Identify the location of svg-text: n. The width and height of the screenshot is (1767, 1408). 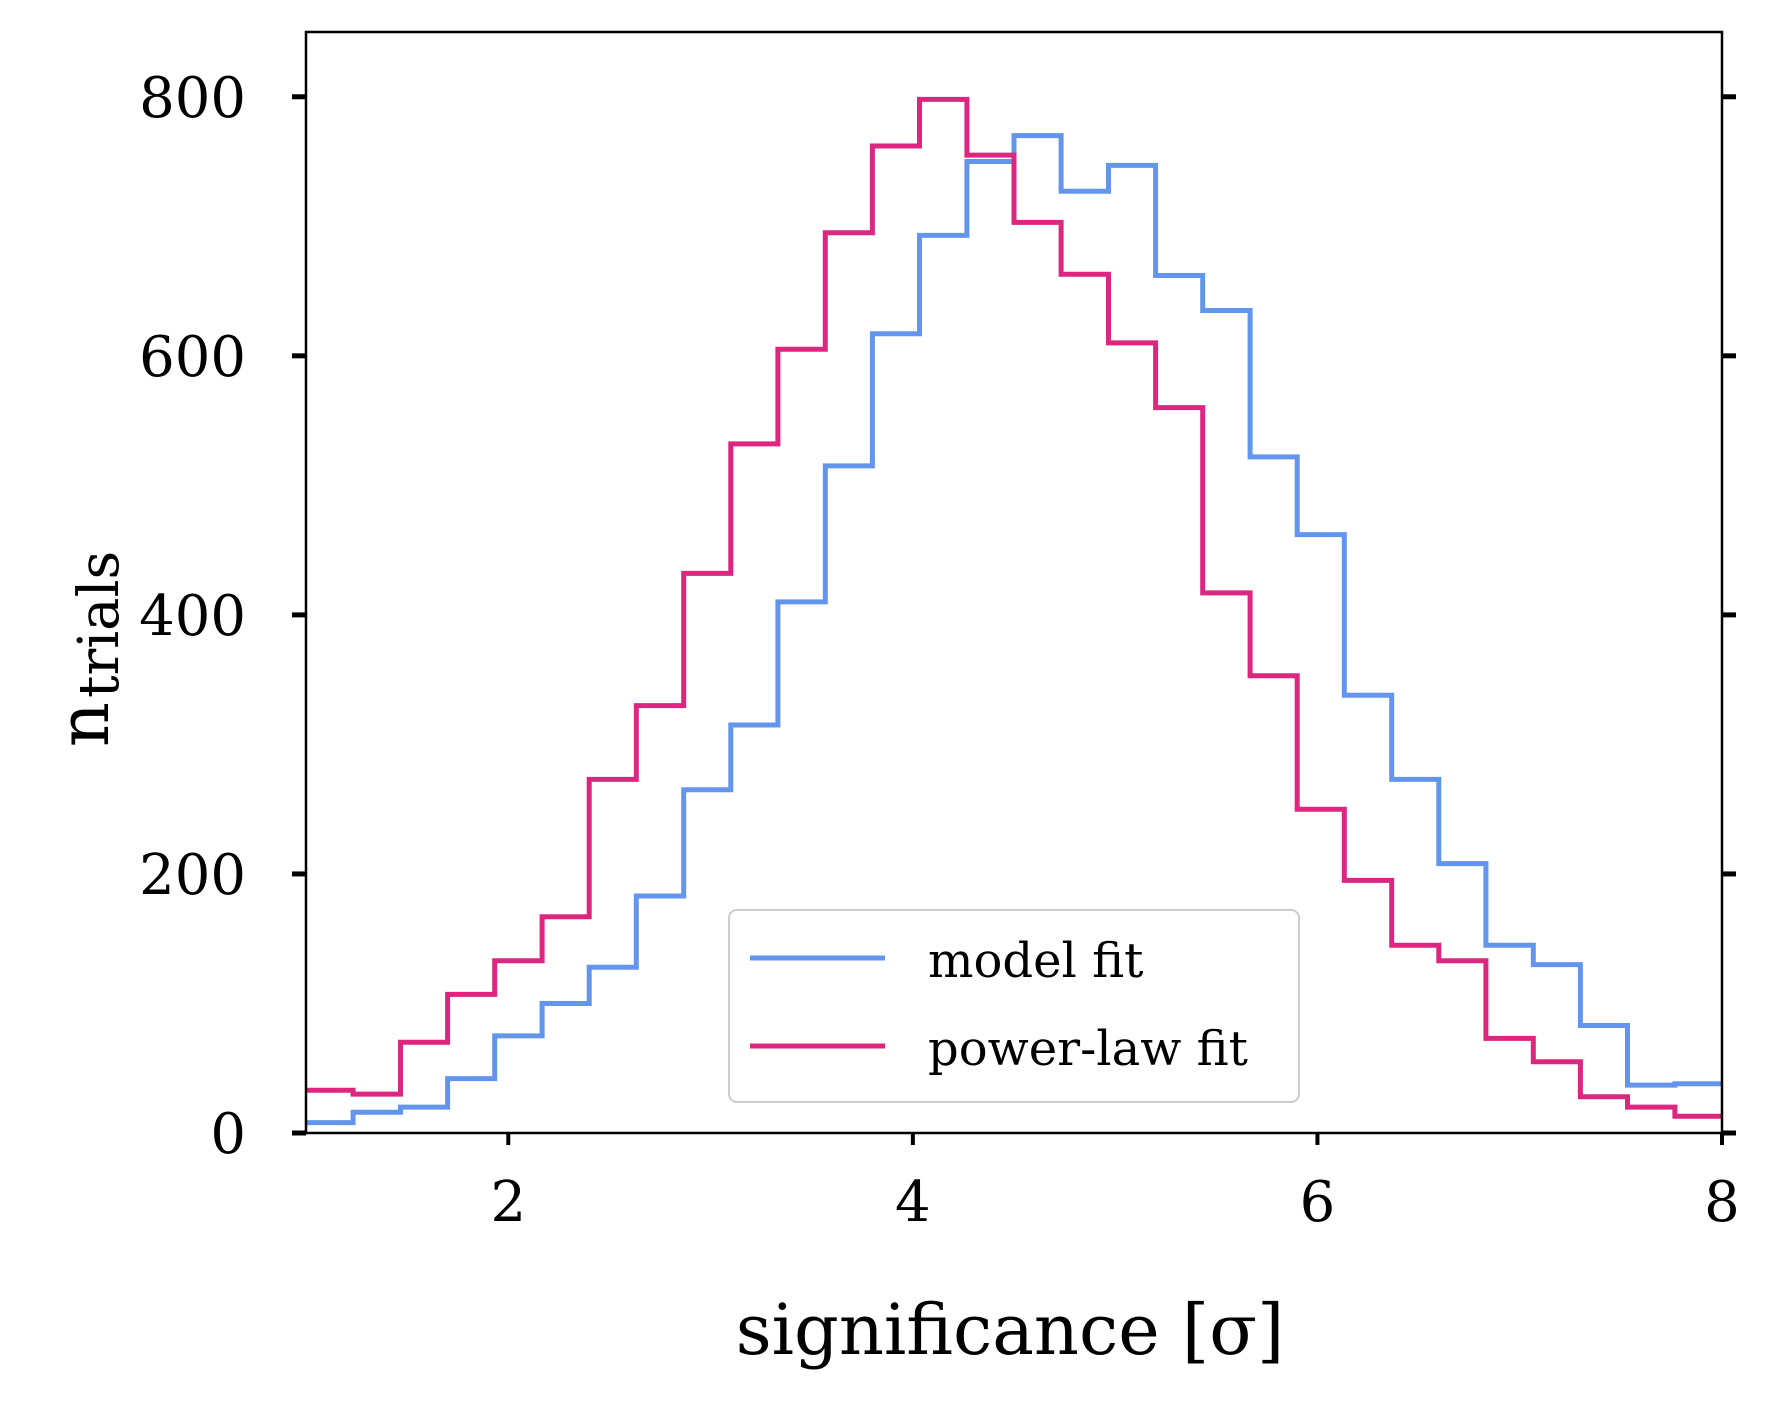
(84, 724).